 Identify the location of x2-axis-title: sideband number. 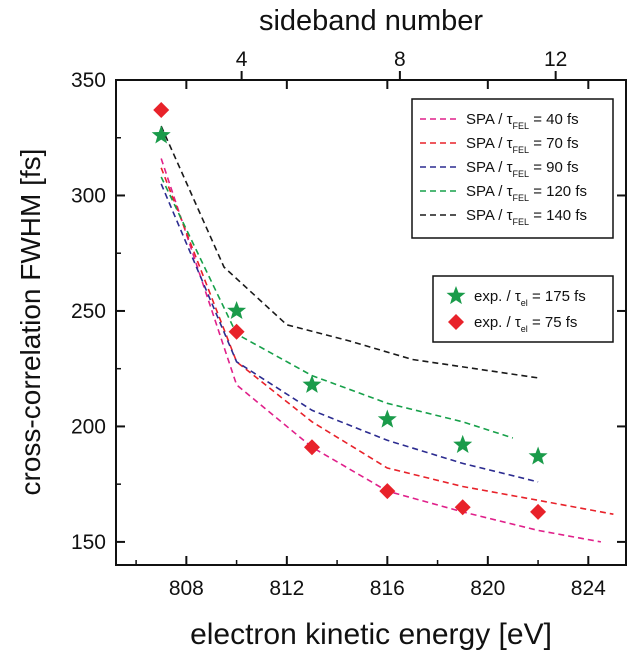
(371, 21).